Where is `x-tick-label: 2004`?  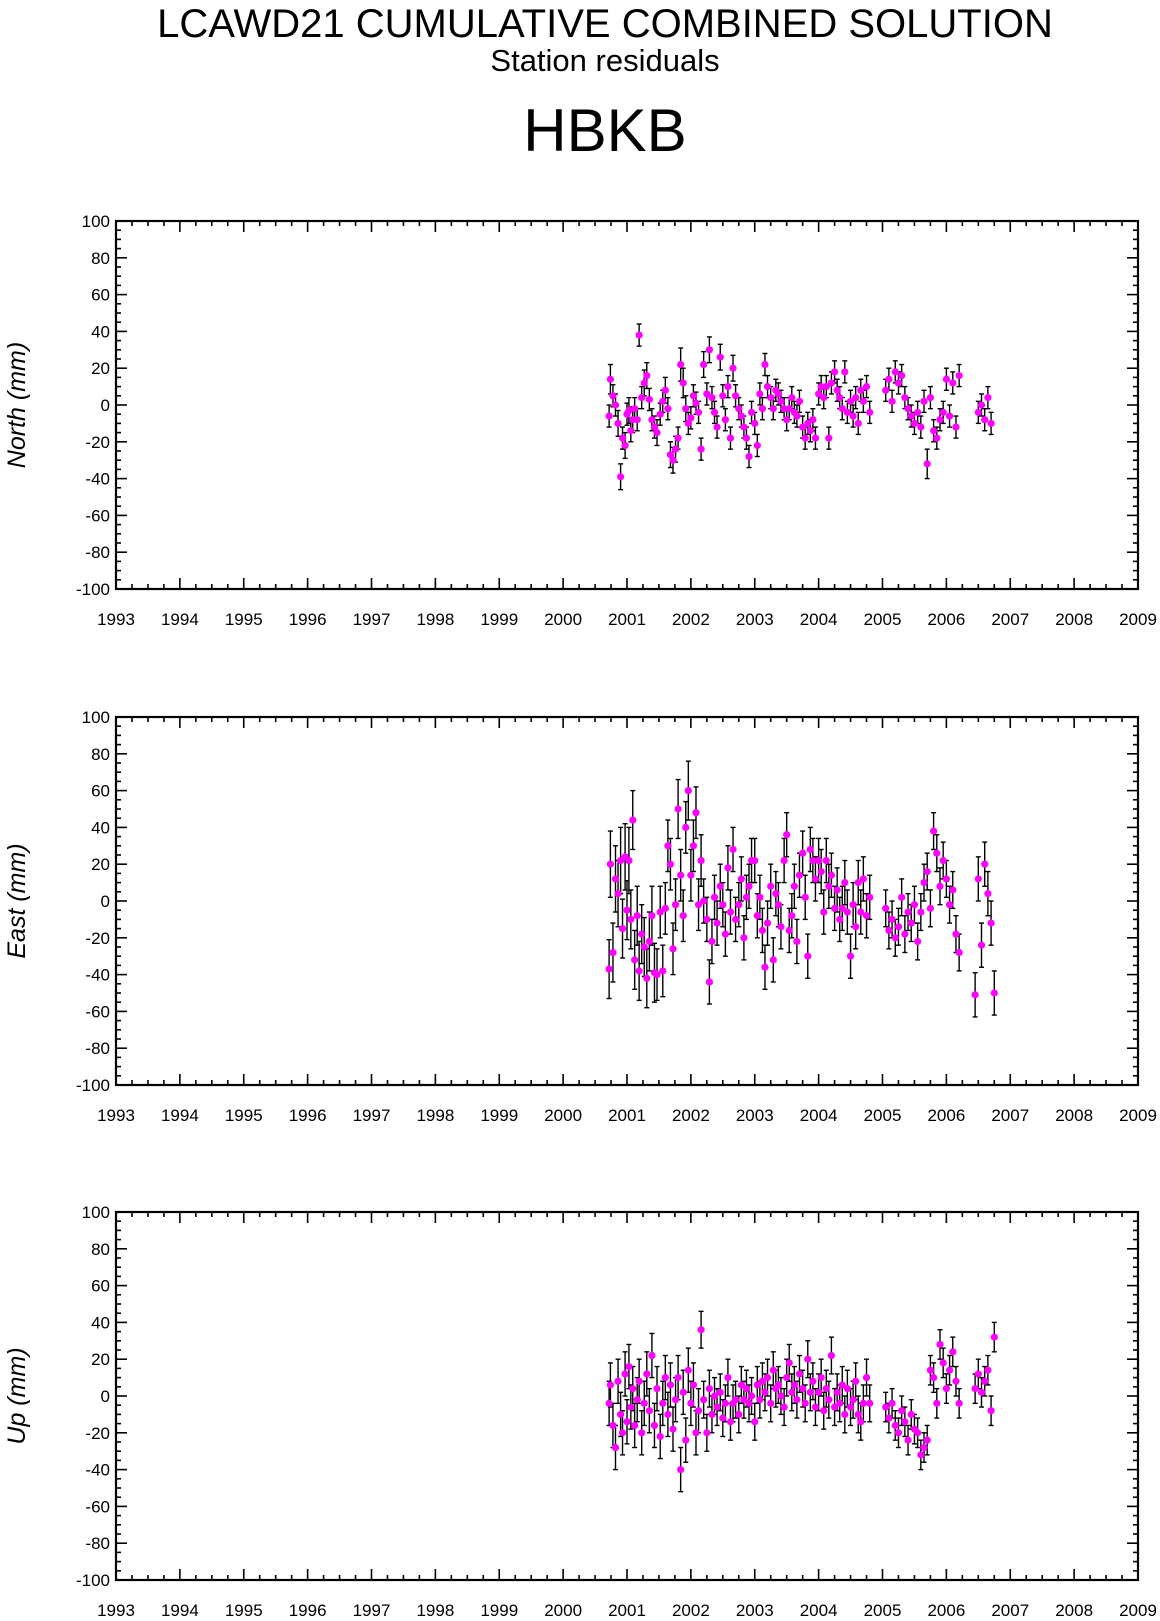
x-tick-label: 2004 is located at coordinates (819, 1115).